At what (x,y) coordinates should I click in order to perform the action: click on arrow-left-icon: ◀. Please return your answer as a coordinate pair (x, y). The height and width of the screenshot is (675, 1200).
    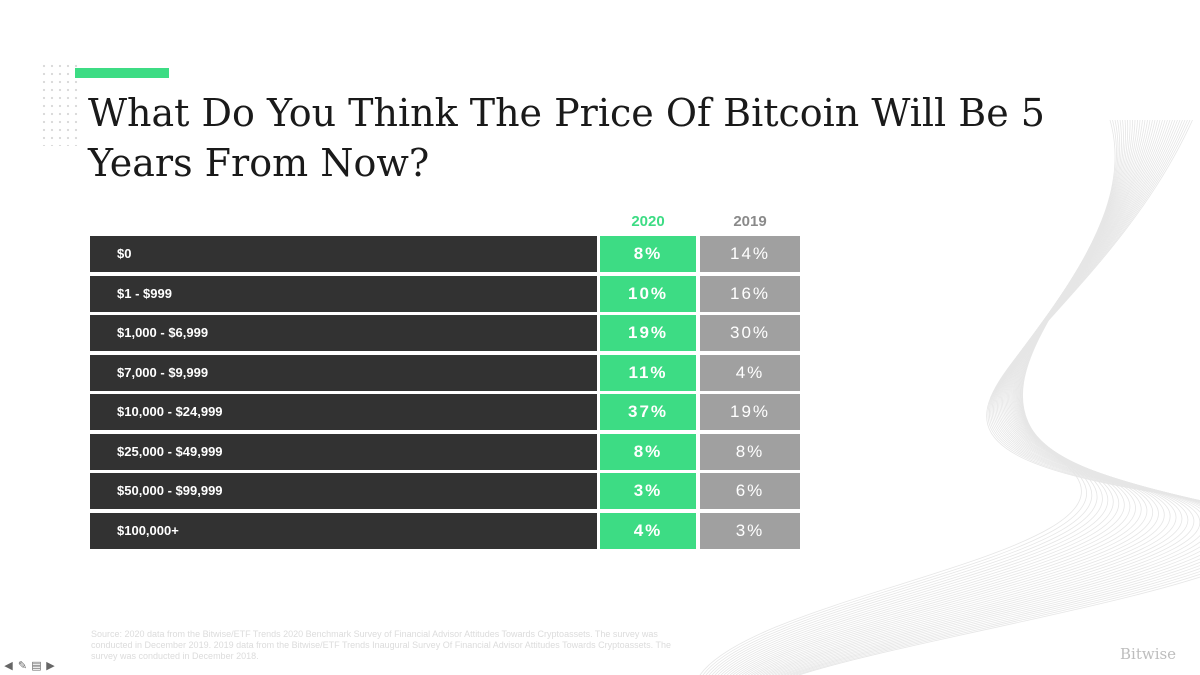
    Looking at the image, I should click on (8, 666).